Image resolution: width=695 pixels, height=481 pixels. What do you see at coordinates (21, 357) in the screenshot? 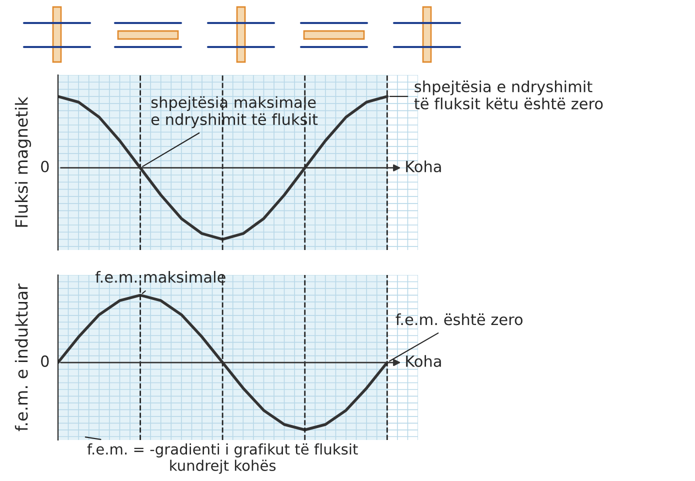
I see `y-axis-title: f.e.m. e induktuar` at bounding box center [21, 357].